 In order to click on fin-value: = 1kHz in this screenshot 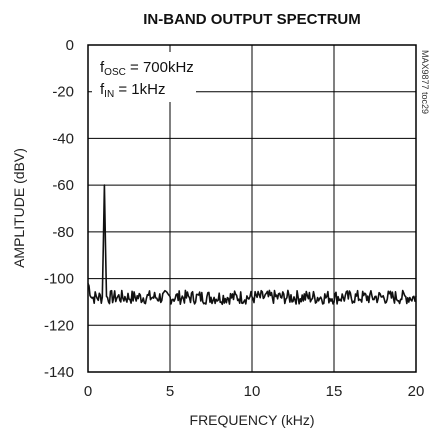, I will do `click(139, 89)`.